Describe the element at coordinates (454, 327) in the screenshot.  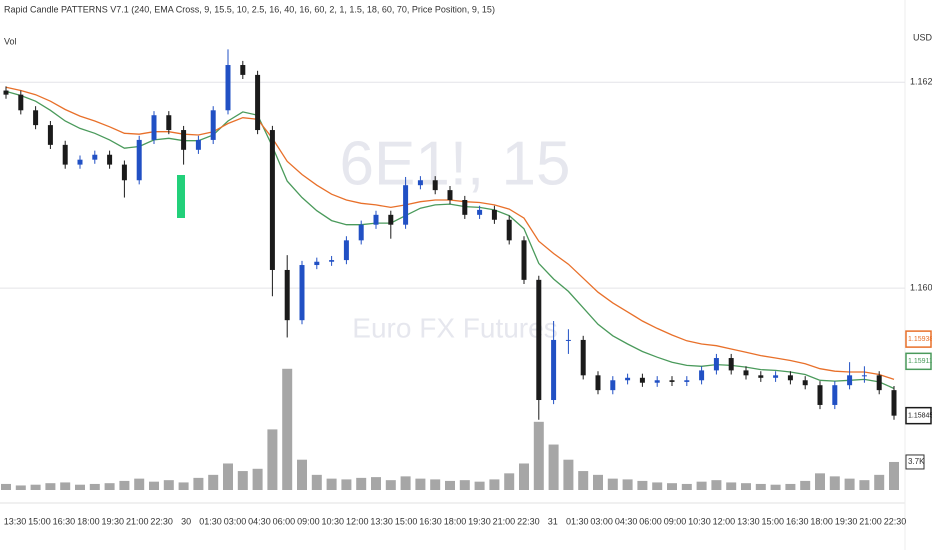
I see `watermark-subtitle: Euro FX Futures` at that location.